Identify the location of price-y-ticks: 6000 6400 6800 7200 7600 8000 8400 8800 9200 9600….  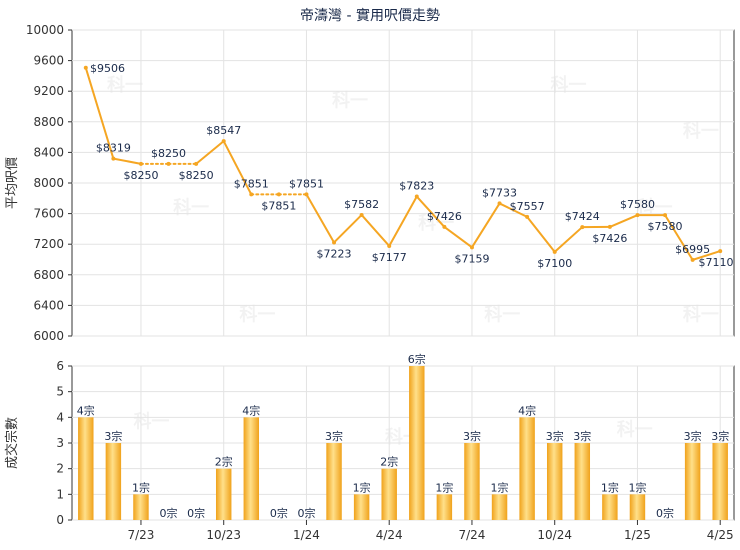
(49, 183).